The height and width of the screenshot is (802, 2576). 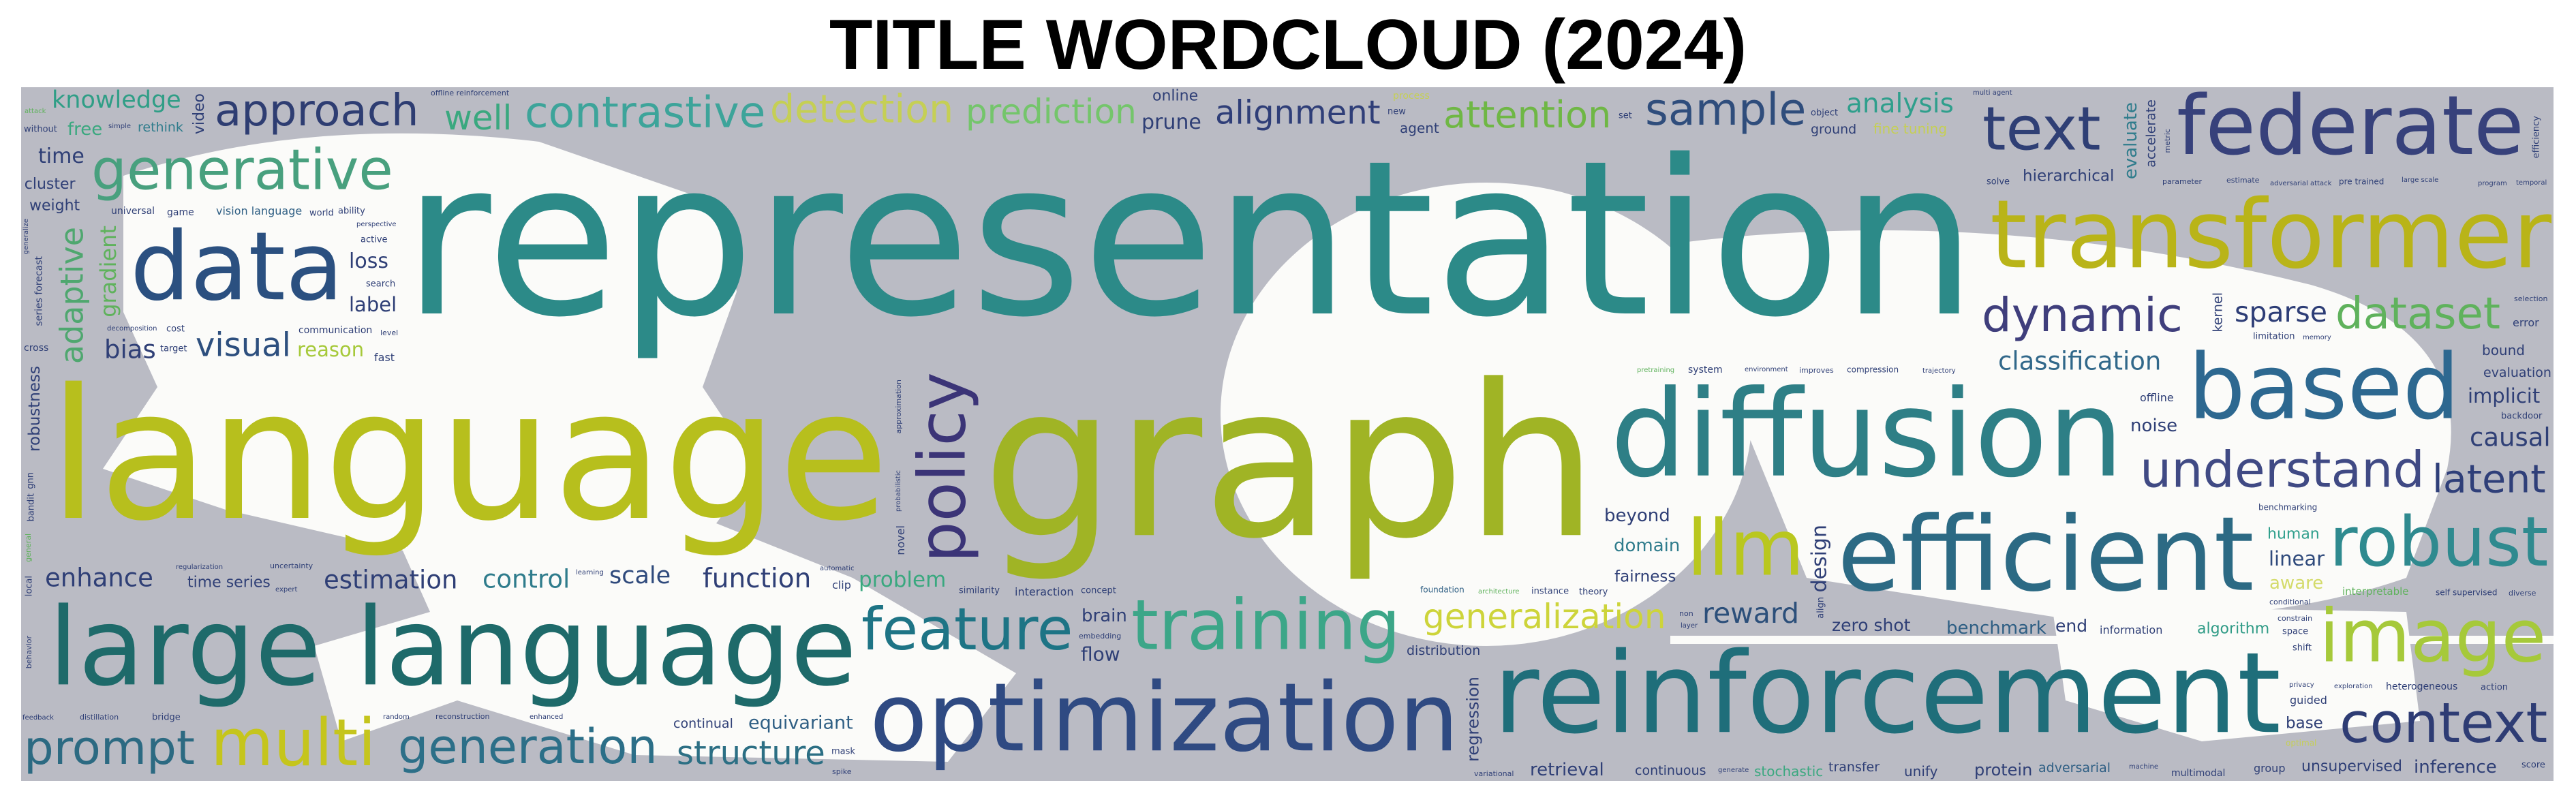 What do you see at coordinates (2353, 686) in the screenshot?
I see `word-exploration: exploration` at bounding box center [2353, 686].